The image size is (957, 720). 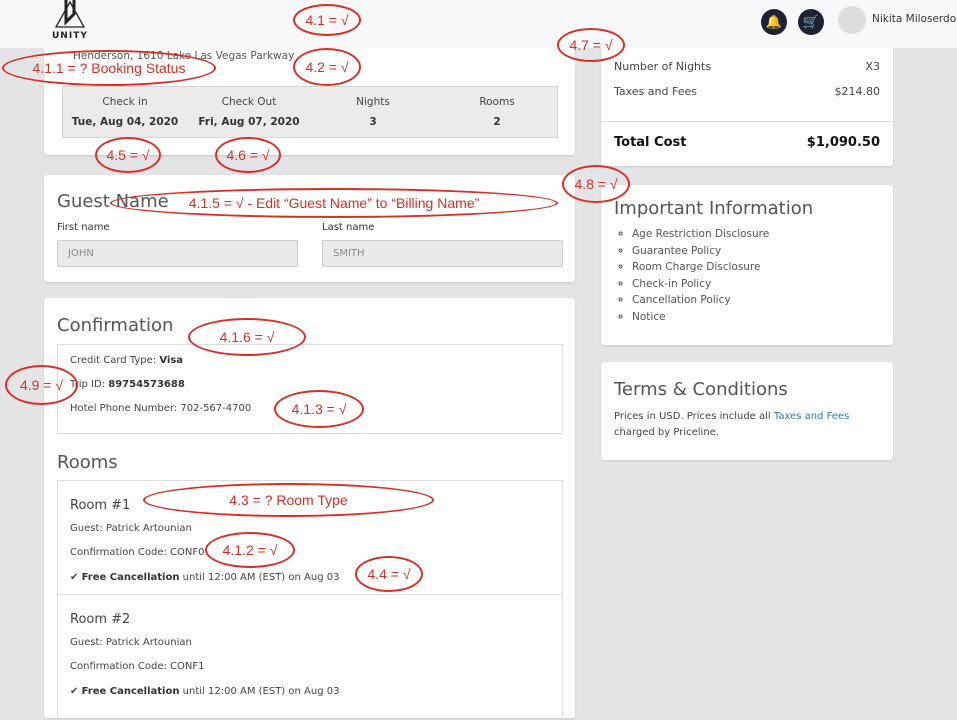 What do you see at coordinates (914, 19) in the screenshot?
I see `user-name: Nikita Miloserdo` at bounding box center [914, 19].